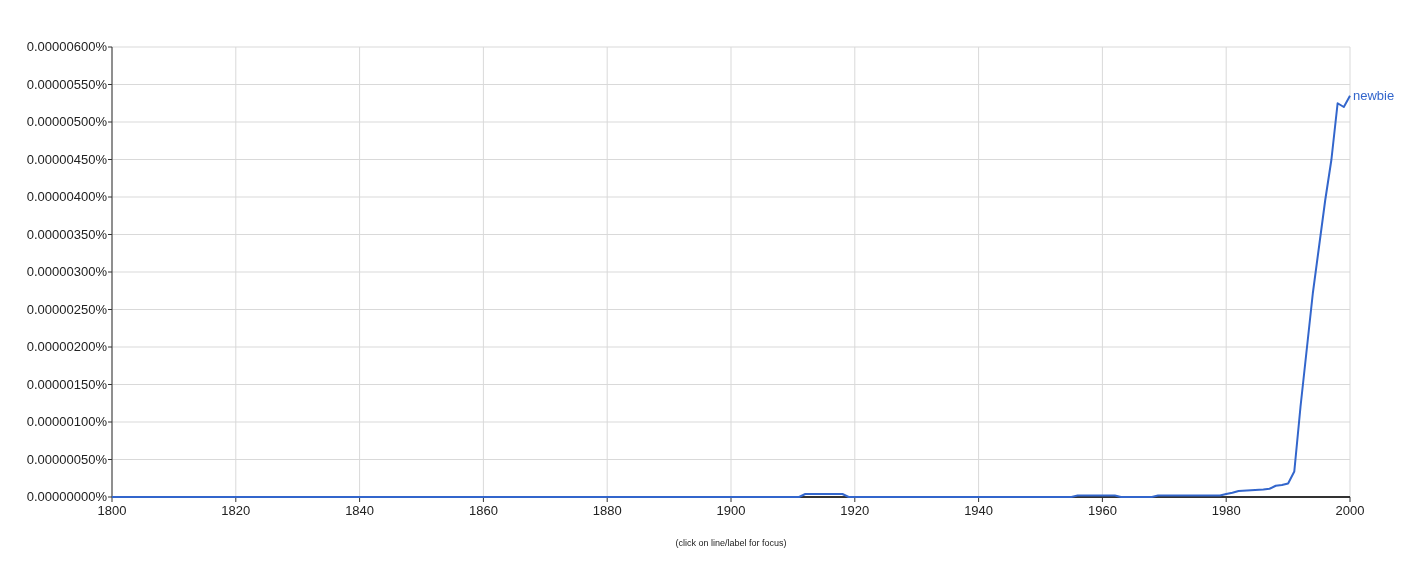  What do you see at coordinates (731, 543) in the screenshot?
I see `text: (click on line/label for focus)` at bounding box center [731, 543].